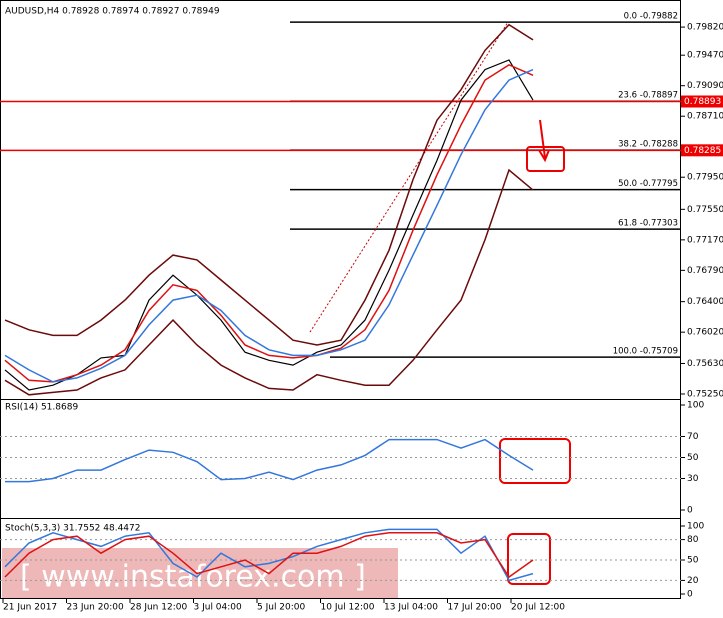  I want to click on x-tick-label: 3 Jul 04:00, so click(218, 608).